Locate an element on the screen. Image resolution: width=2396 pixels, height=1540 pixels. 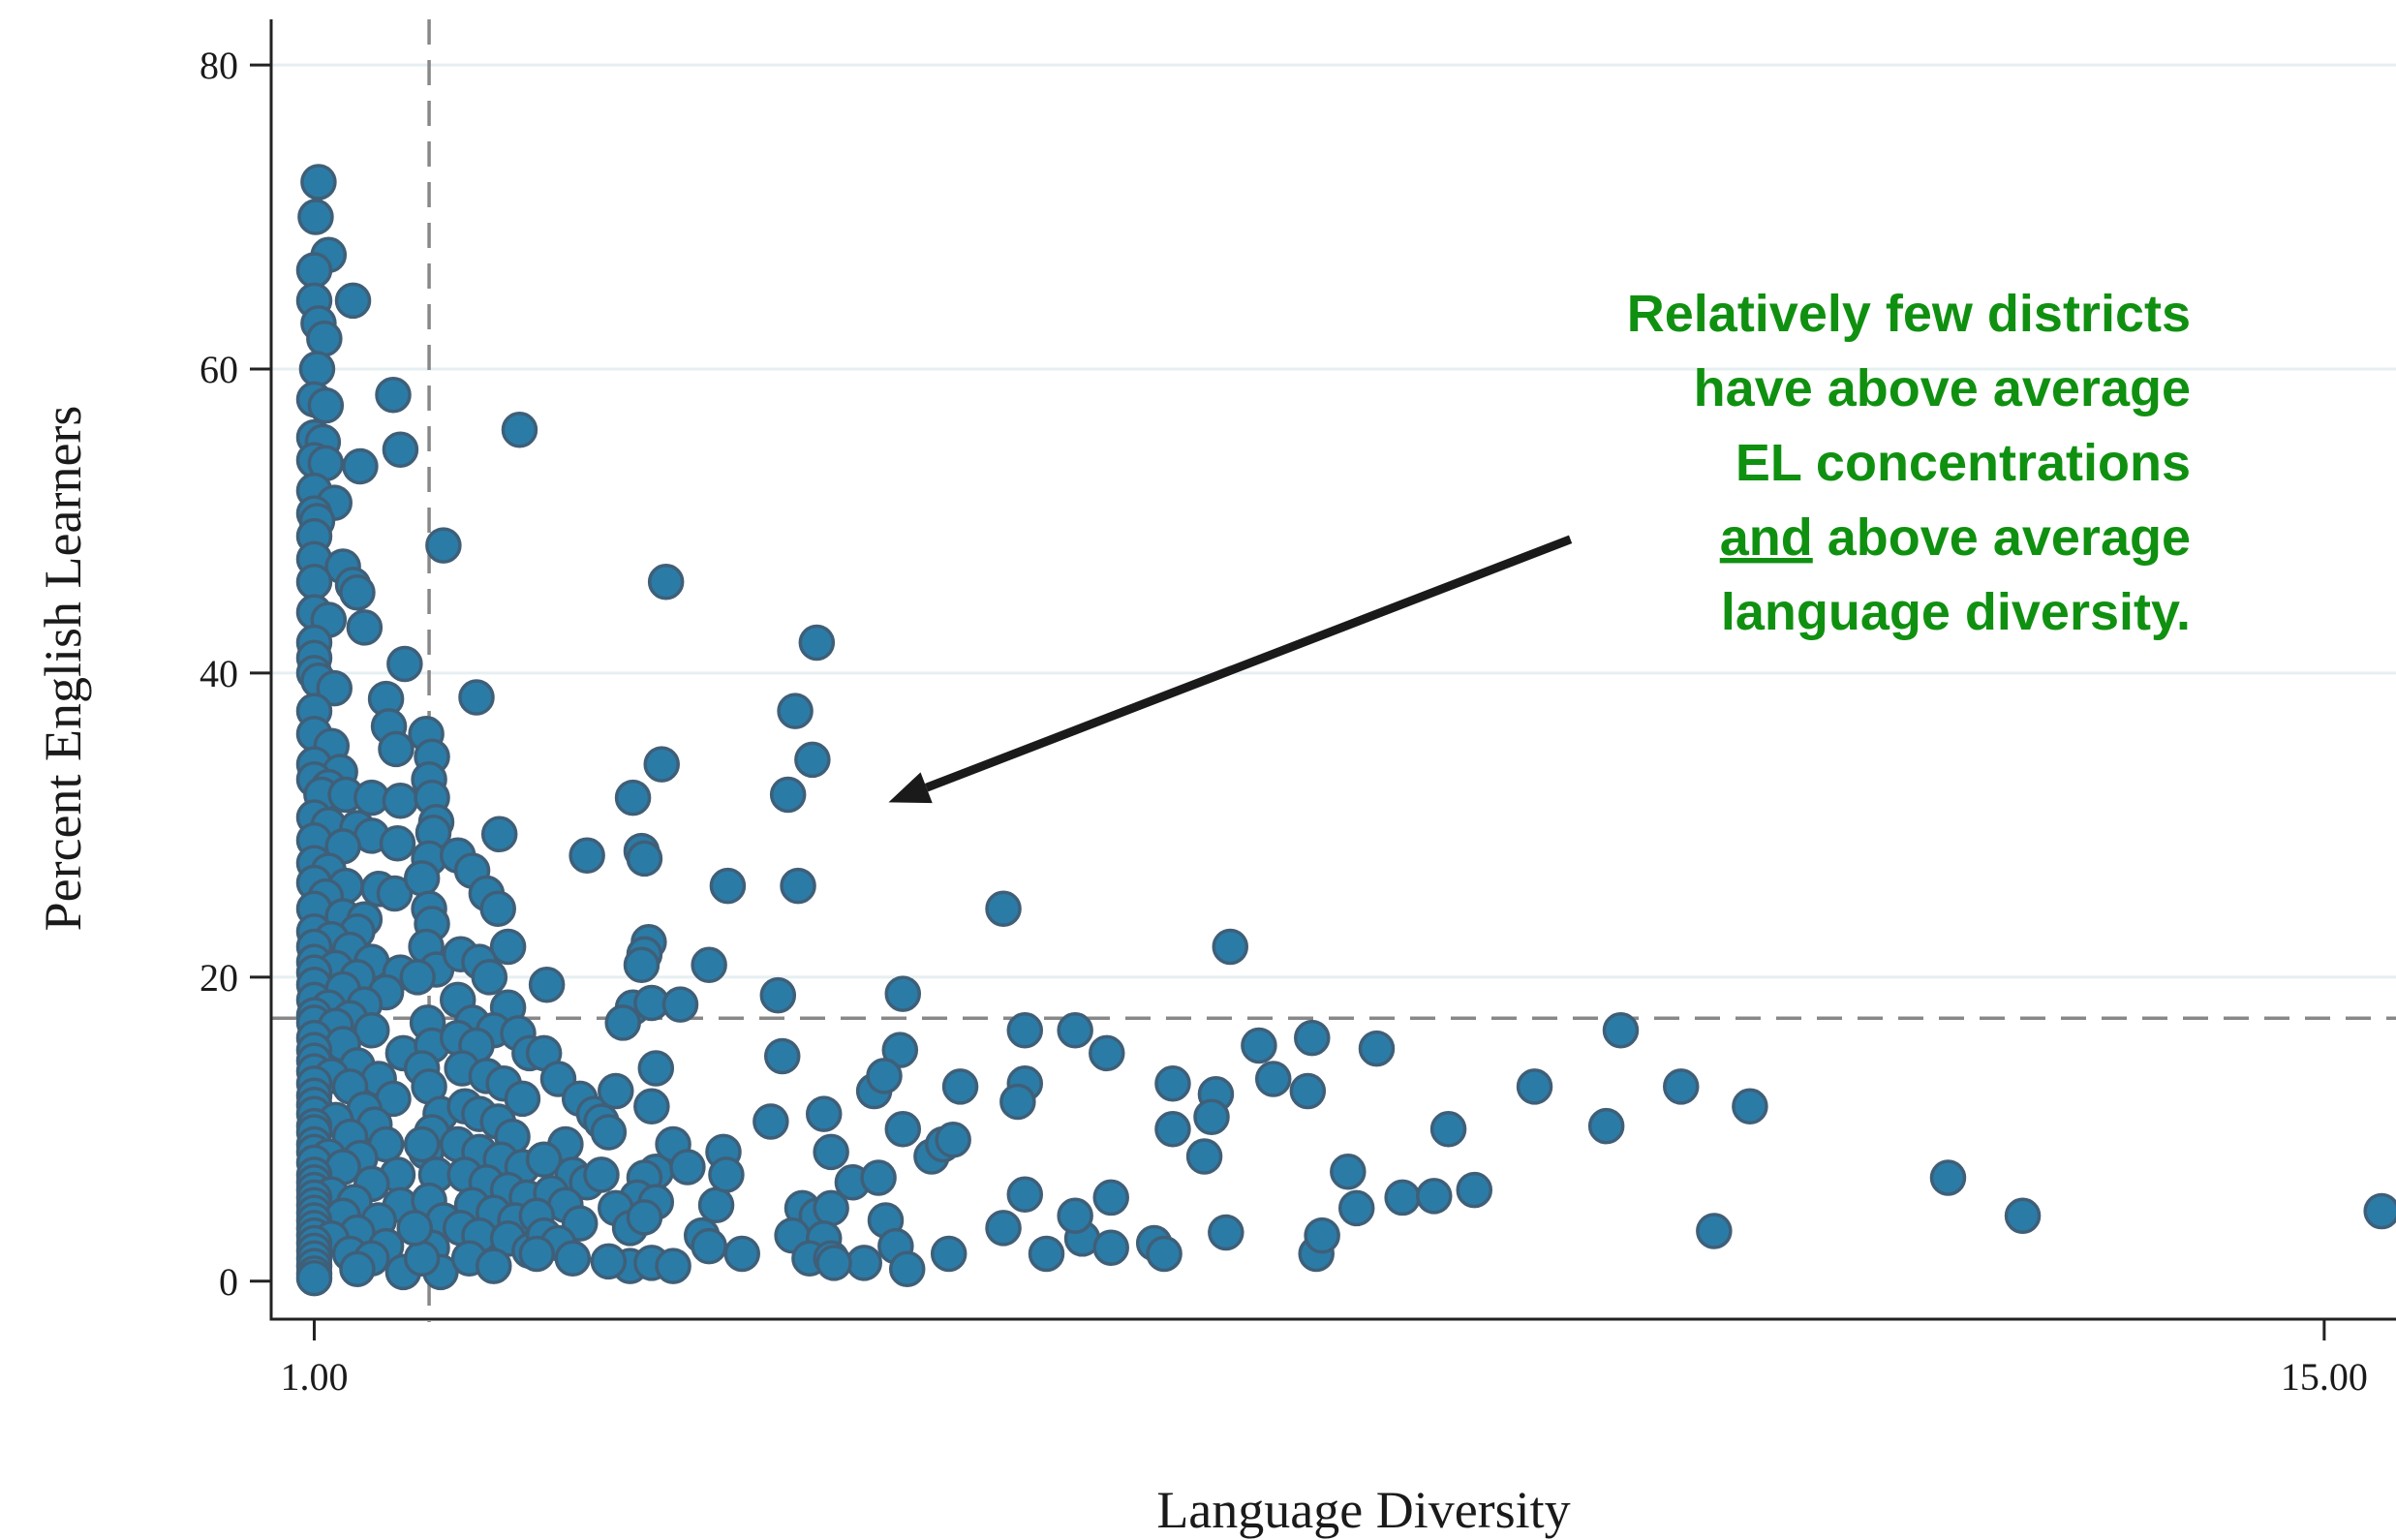
x-tick-label: 1.00 is located at coordinates (314, 1377).